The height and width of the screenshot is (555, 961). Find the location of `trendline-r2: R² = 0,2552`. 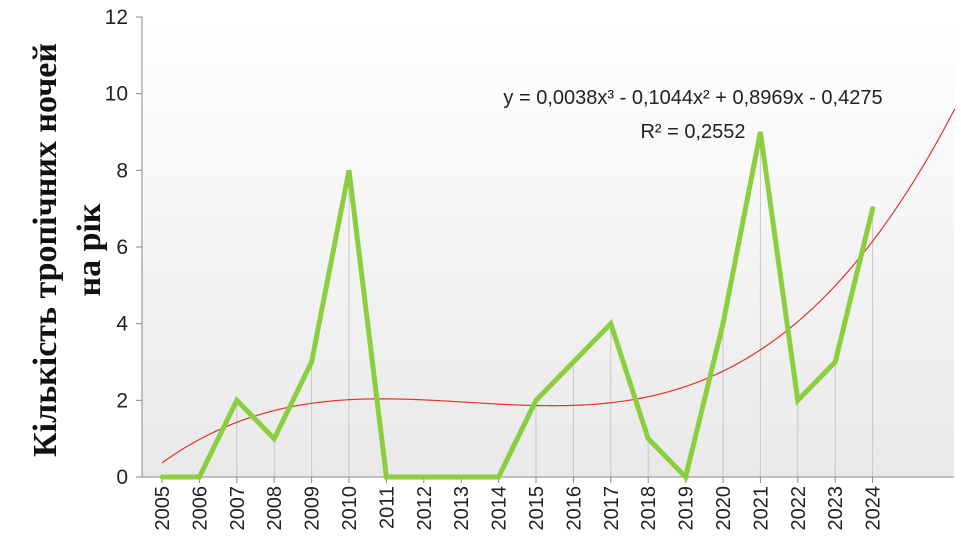

trendline-r2: R² = 0,2552 is located at coordinates (692, 132).